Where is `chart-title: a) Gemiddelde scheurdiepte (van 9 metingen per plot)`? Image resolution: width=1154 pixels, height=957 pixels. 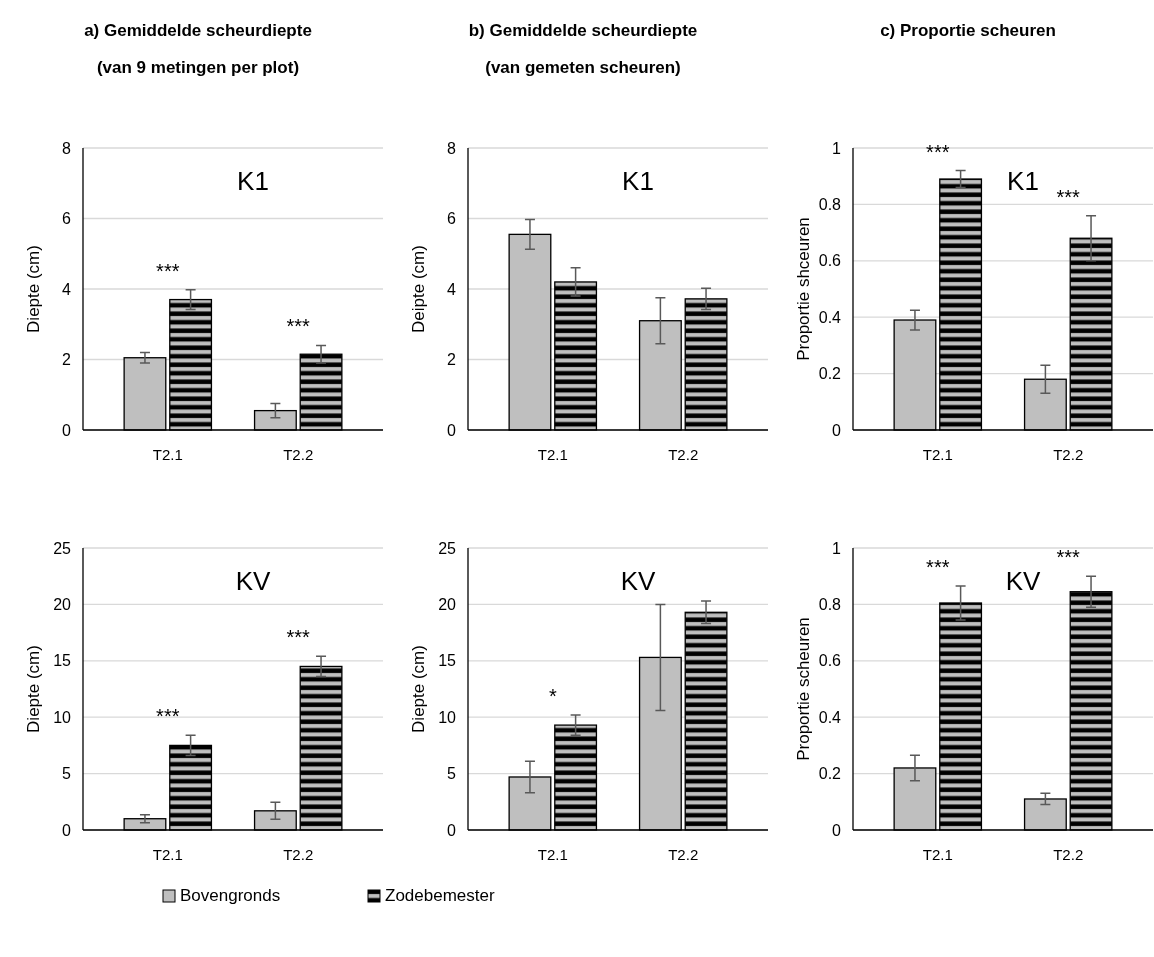 chart-title: a) Gemiddelde scheurdiepte (van 9 metingen per plot) is located at coordinates (198, 49).